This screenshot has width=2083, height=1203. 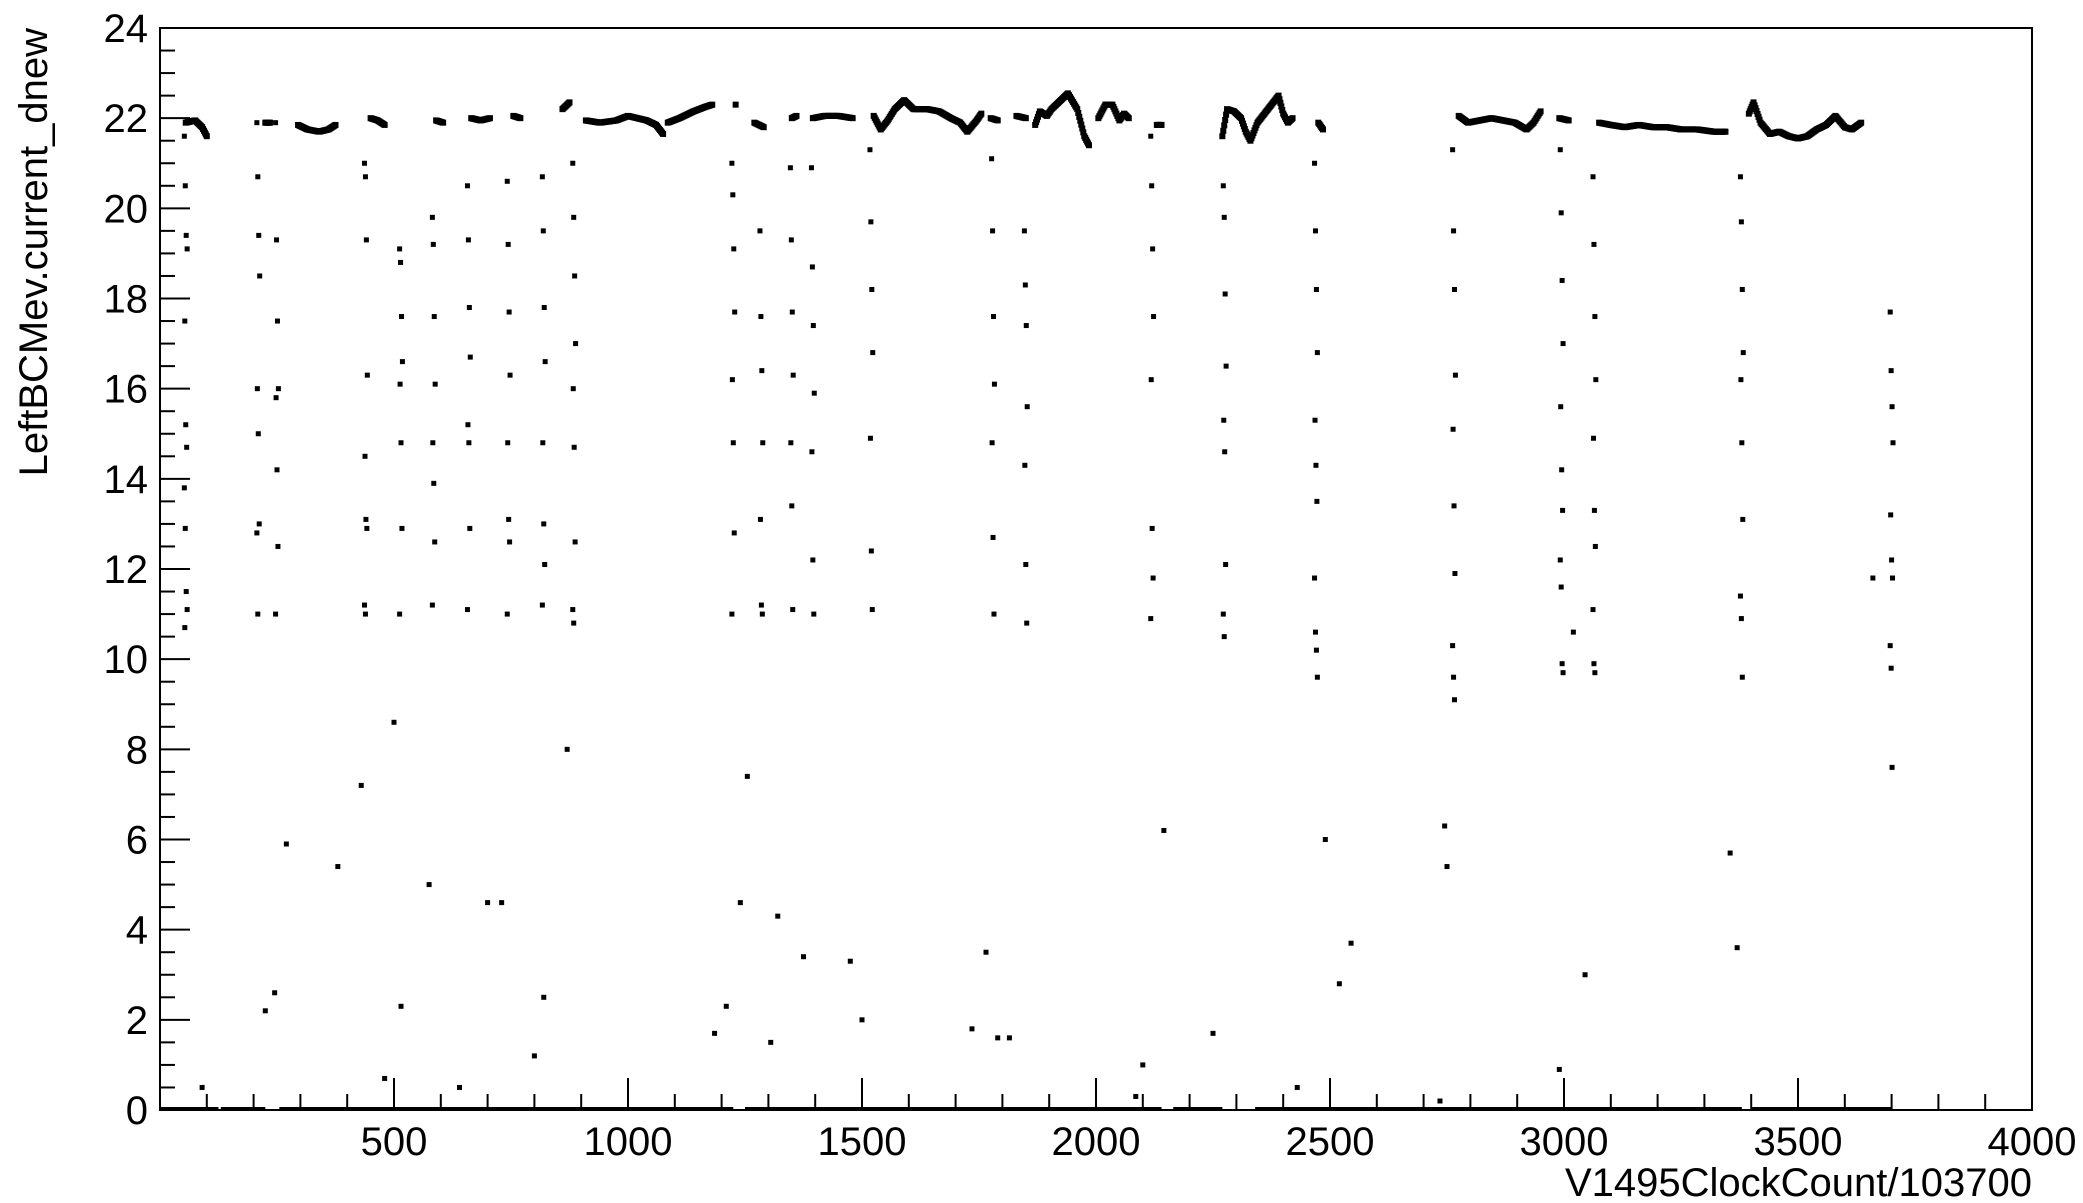 What do you see at coordinates (1798, 1182) in the screenshot?
I see `x-axis-title: V1495ClockCount/103700` at bounding box center [1798, 1182].